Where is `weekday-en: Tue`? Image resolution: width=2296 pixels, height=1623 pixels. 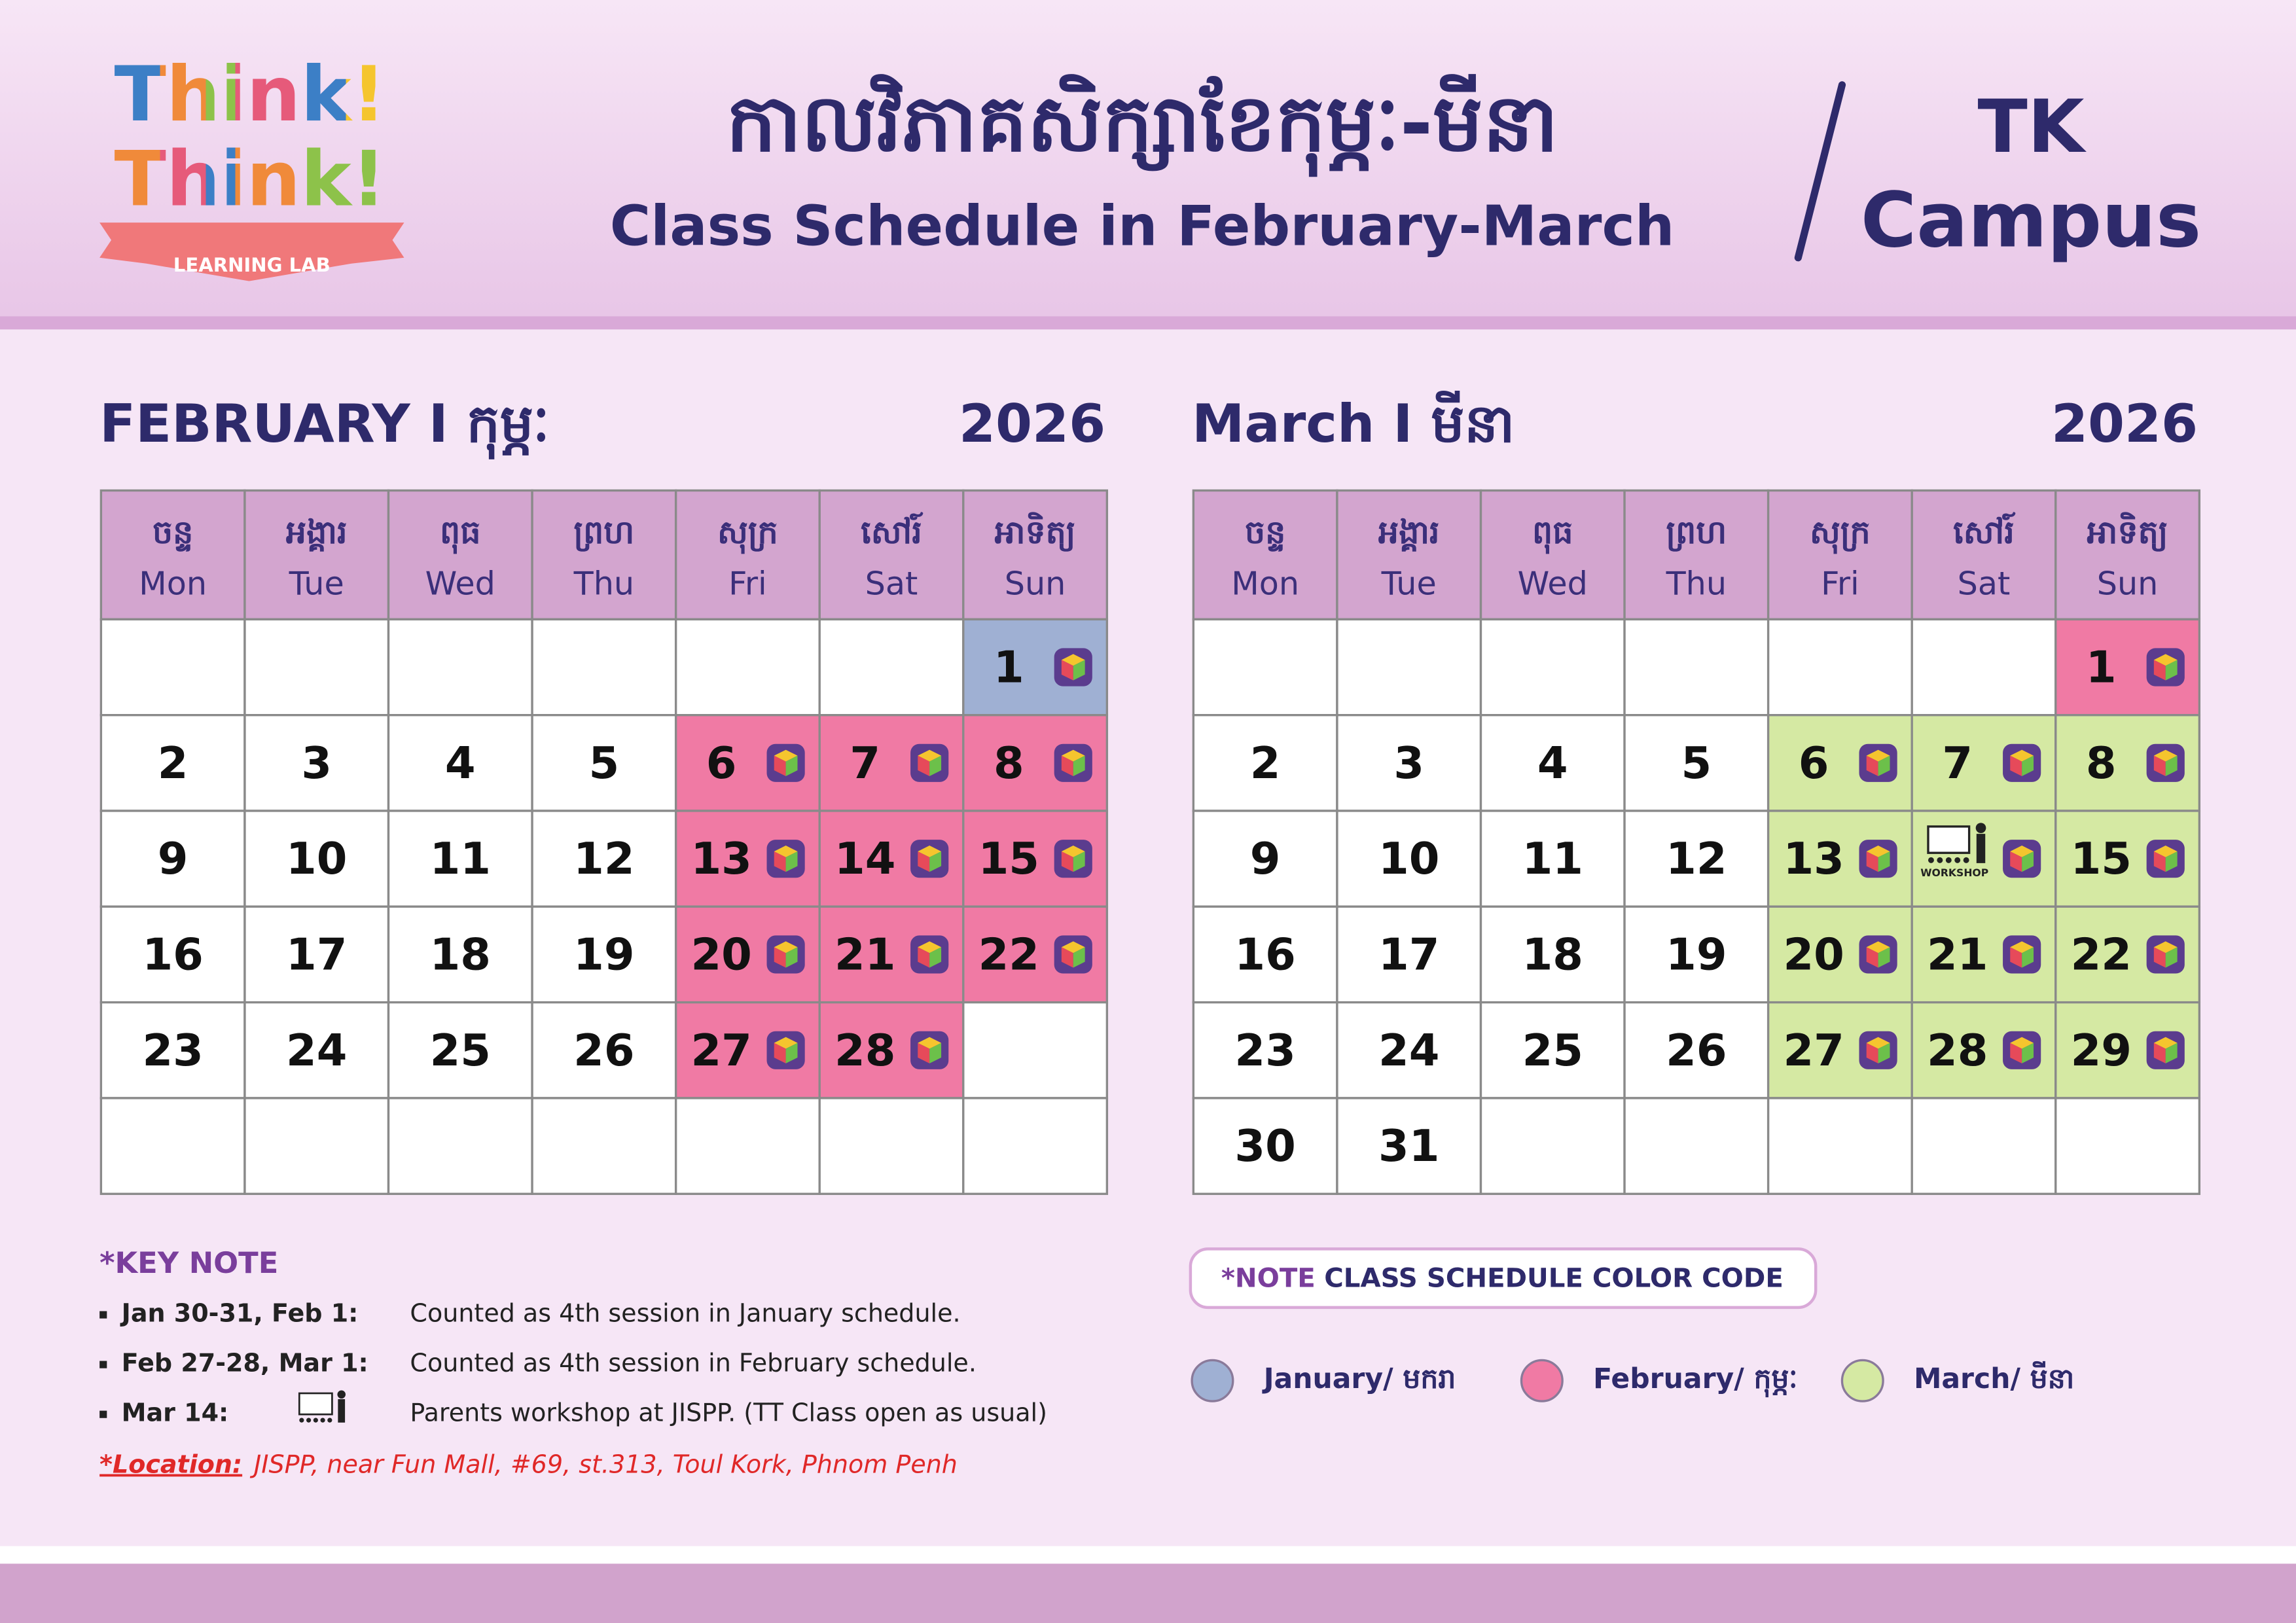 weekday-en: Tue is located at coordinates (1409, 583).